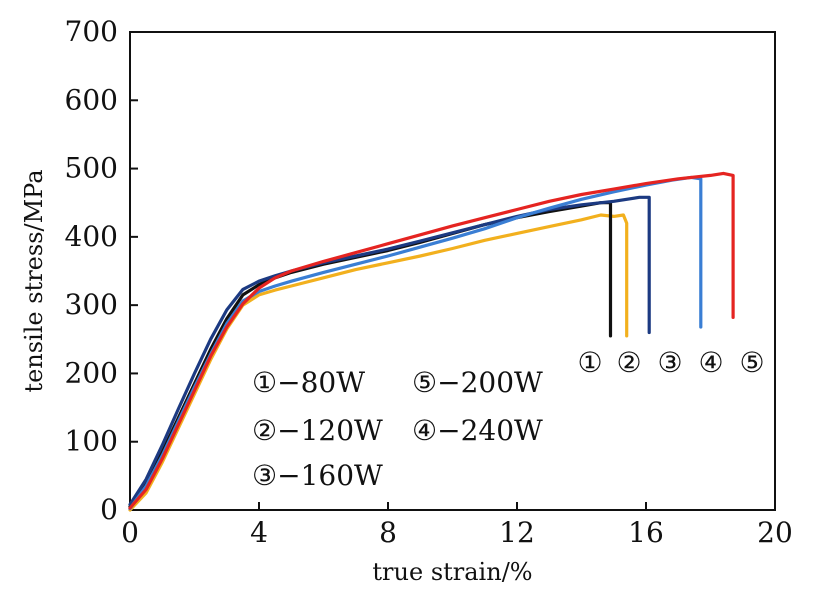  What do you see at coordinates (91, 99) in the screenshot?
I see `y-tick-label: 600` at bounding box center [91, 99].